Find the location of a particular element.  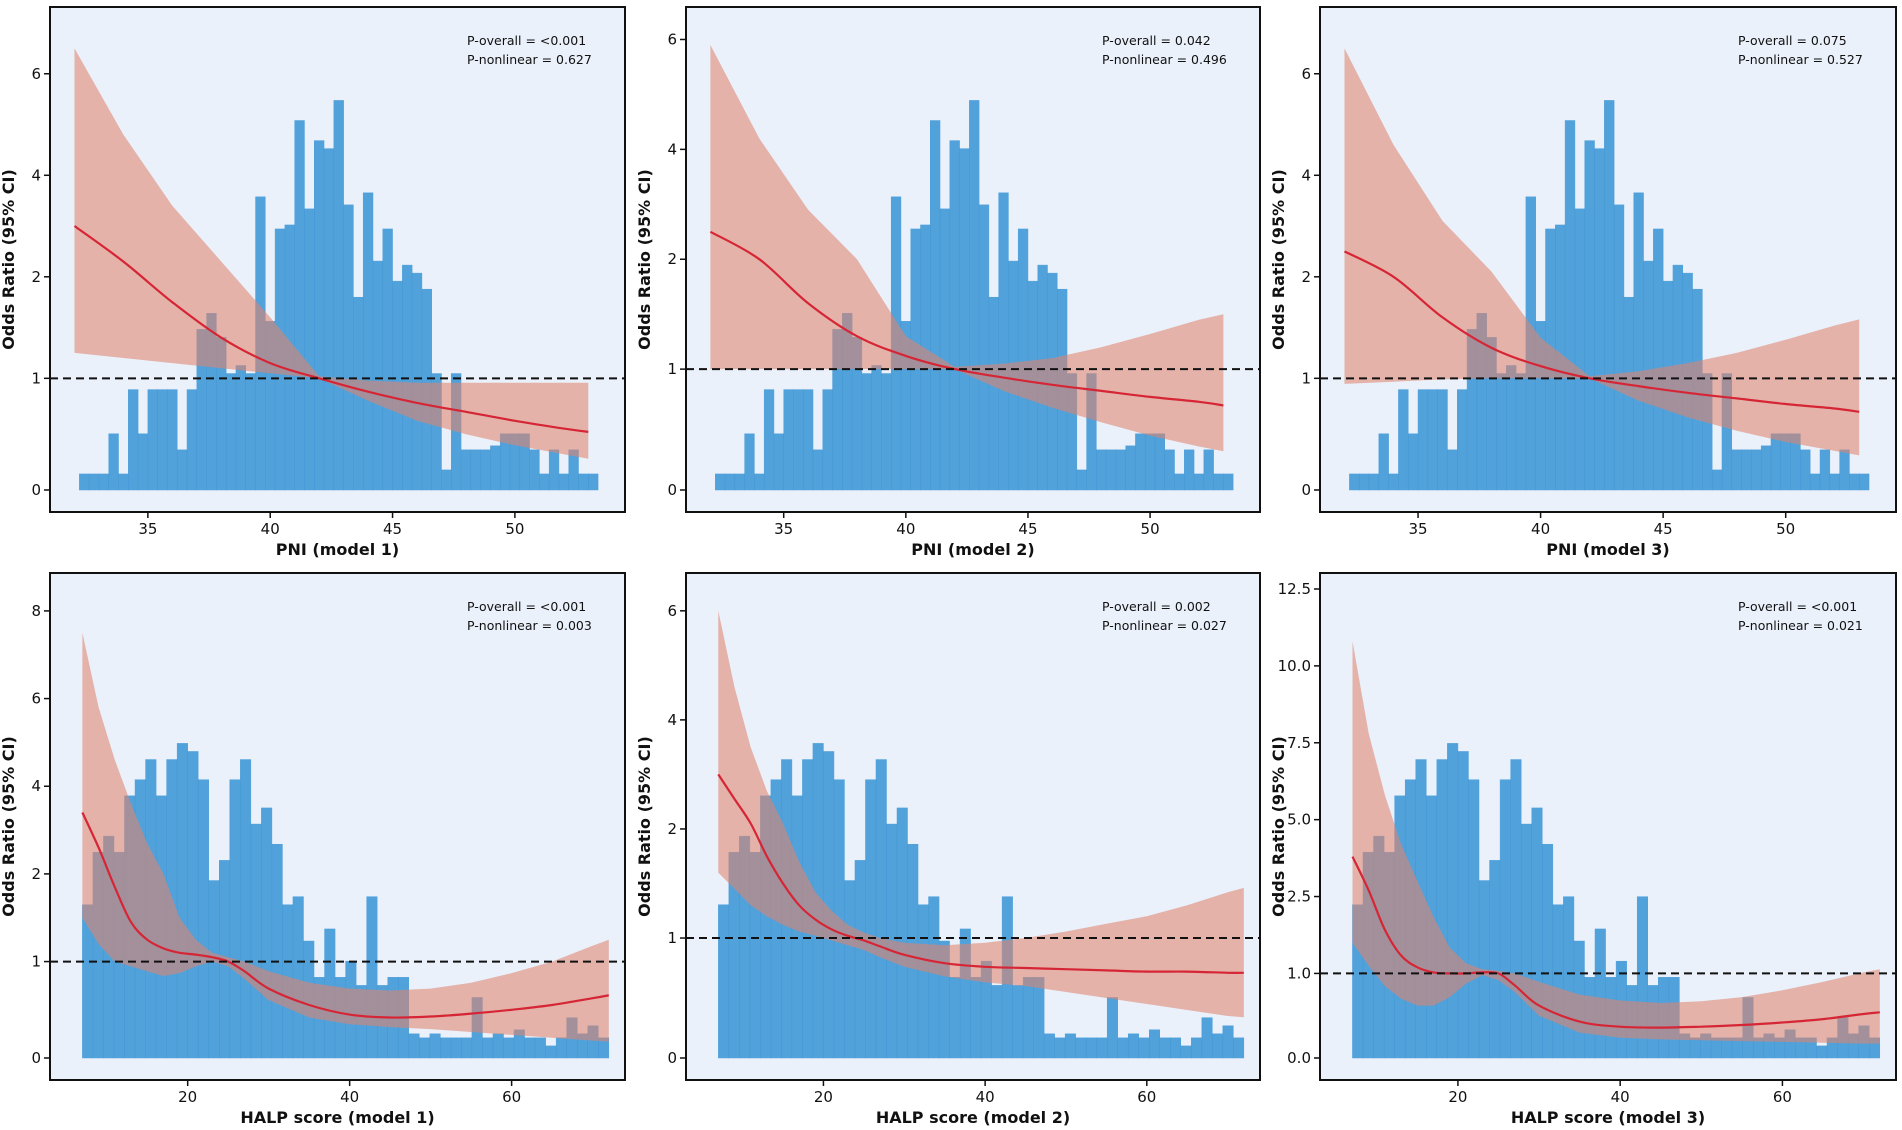

p-overall-annotation: P-overall = 0.002 is located at coordinates (1156, 606).